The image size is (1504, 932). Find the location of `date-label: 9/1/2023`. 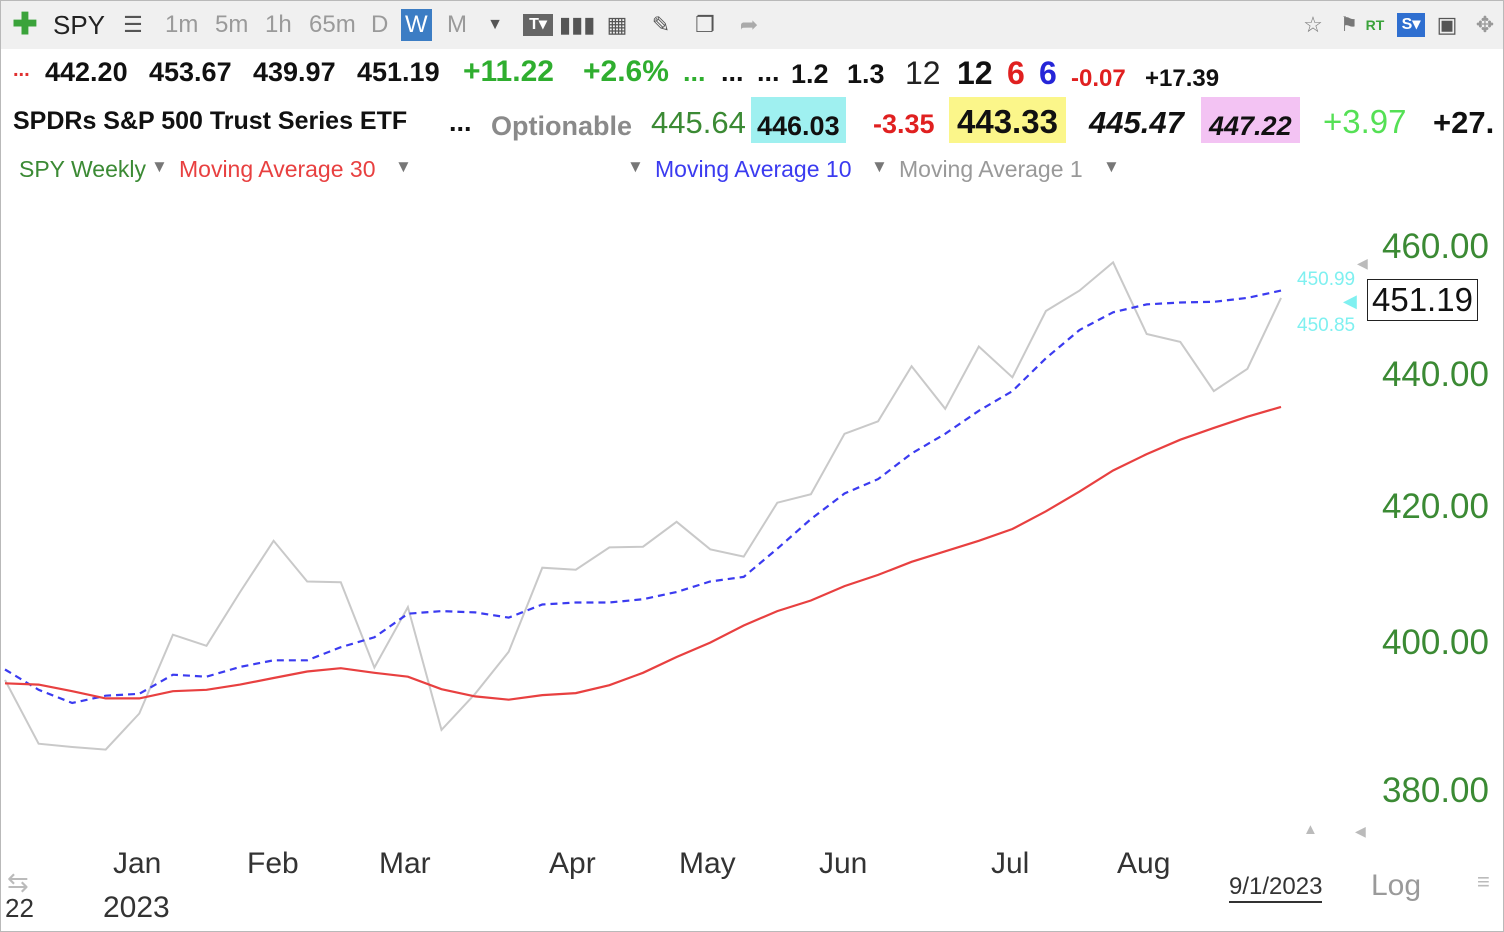

date-label: 9/1/2023 is located at coordinates (1276, 888).